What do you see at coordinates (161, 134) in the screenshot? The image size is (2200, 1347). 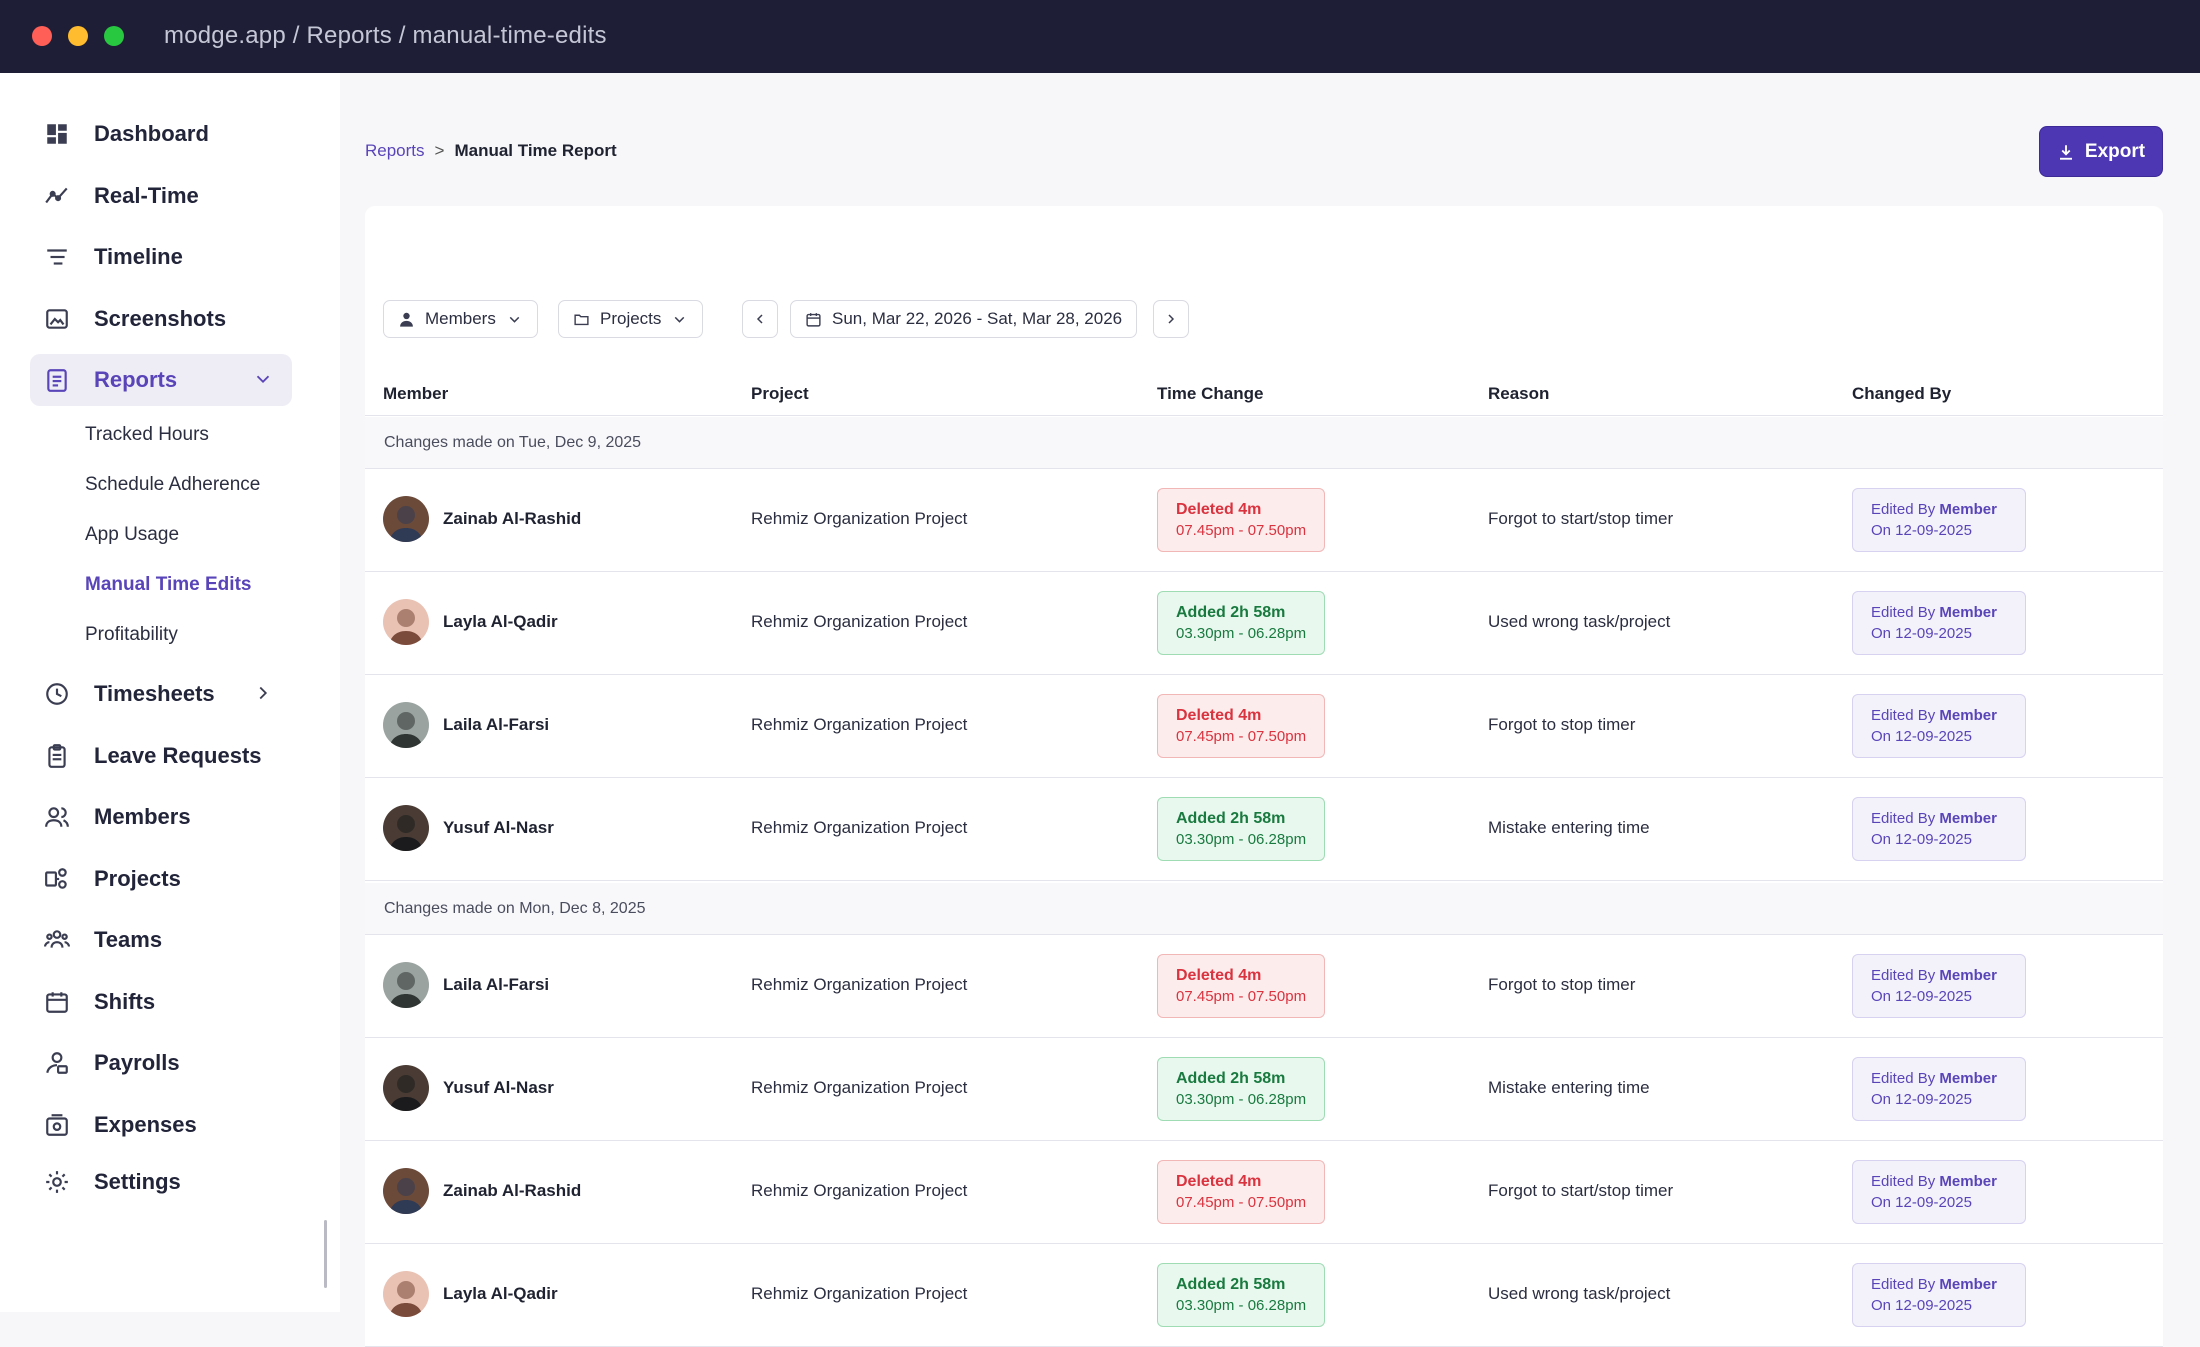 I see `sidebar-item-dashboard: Dashboard` at bounding box center [161, 134].